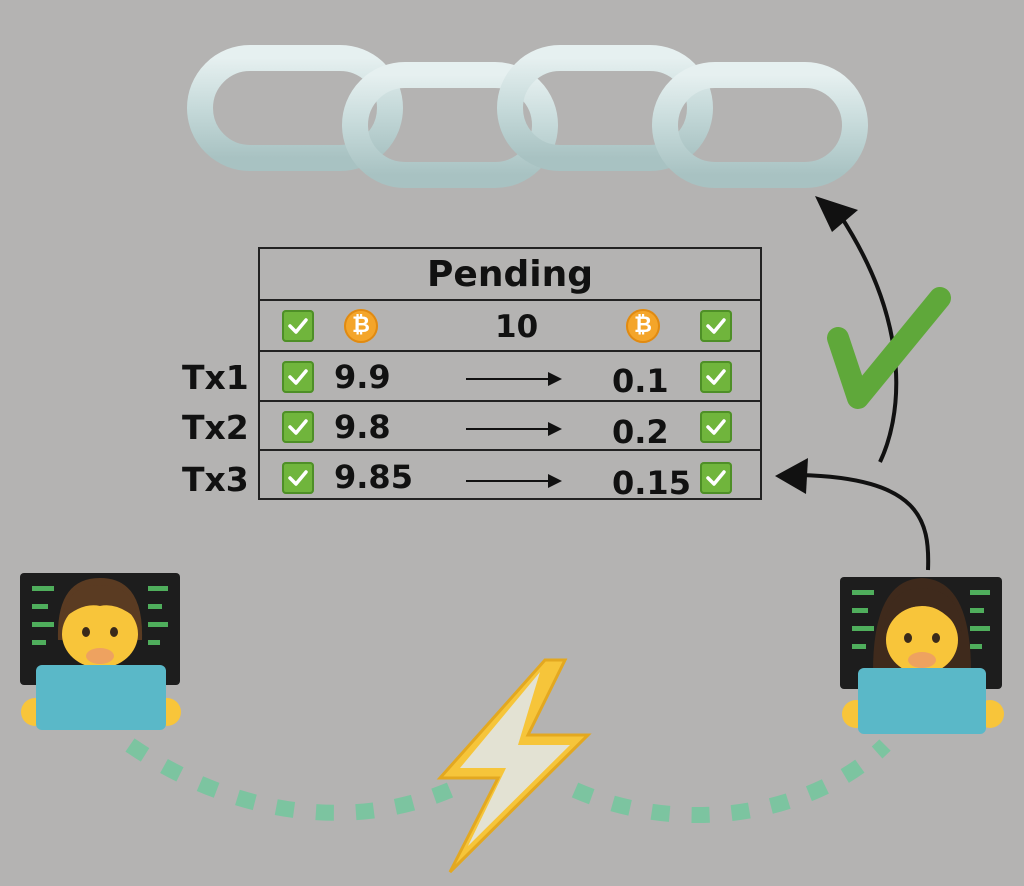 This screenshot has width=1024, height=886. I want to click on sent-amount: 9.8, so click(362, 427).